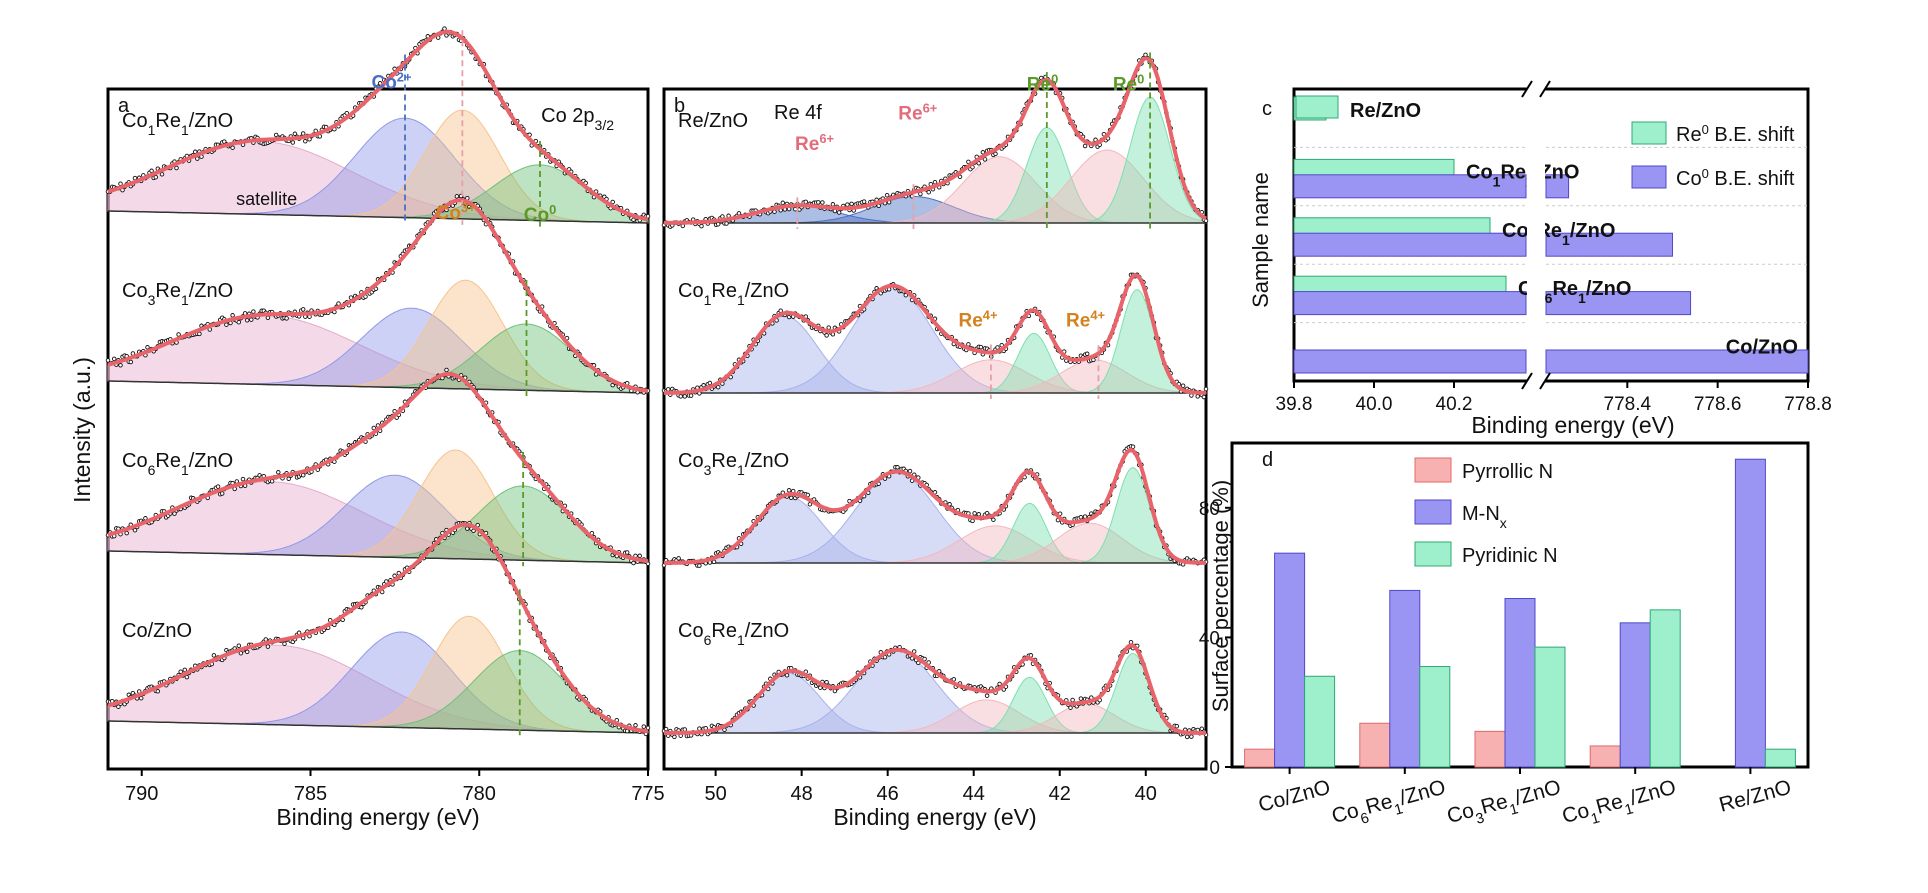 The image size is (1928, 893). I want to click on panel-b-fit-envelope, so click(935, 140).